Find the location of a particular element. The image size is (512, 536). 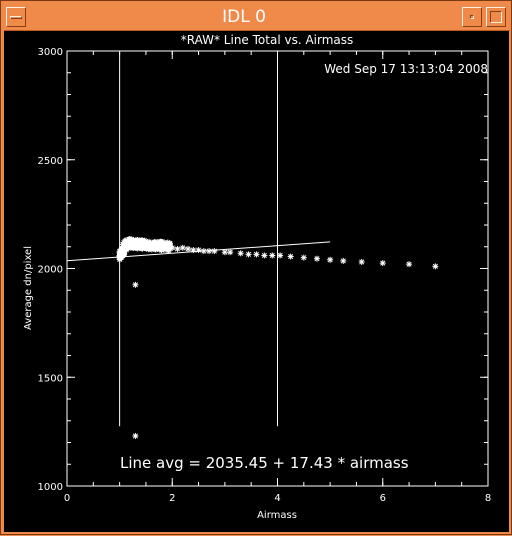

y-tick-label: 3000 is located at coordinates (50, 52).